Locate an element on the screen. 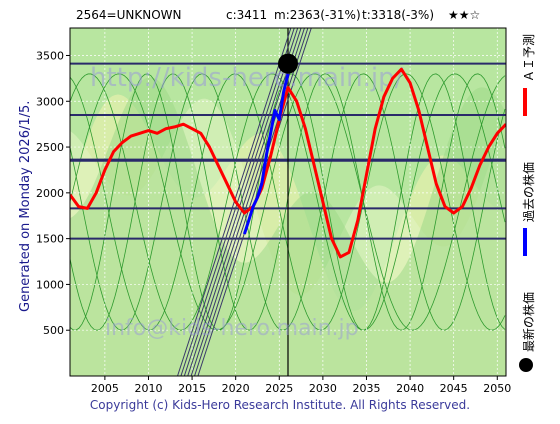 The height and width of the screenshot is (424, 560). legend-past-swatch is located at coordinates (525, 242).